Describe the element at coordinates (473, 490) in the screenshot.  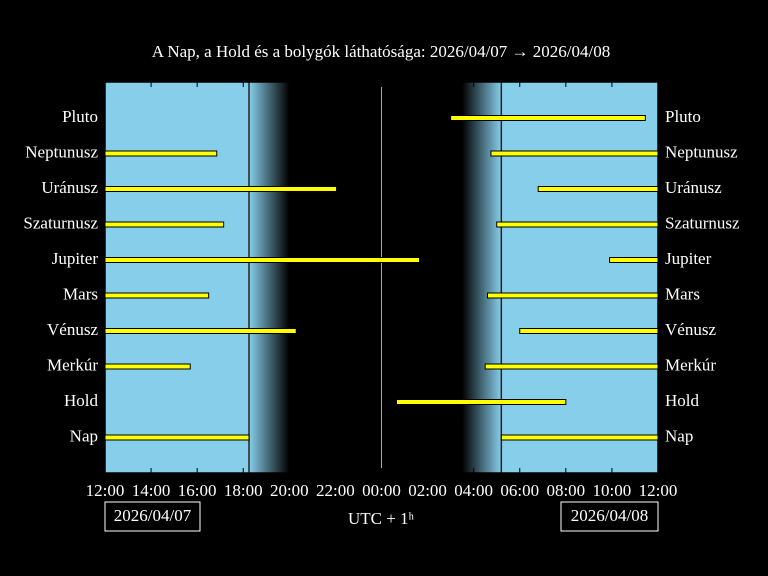
I see `x-tick-label: 04:00` at that location.